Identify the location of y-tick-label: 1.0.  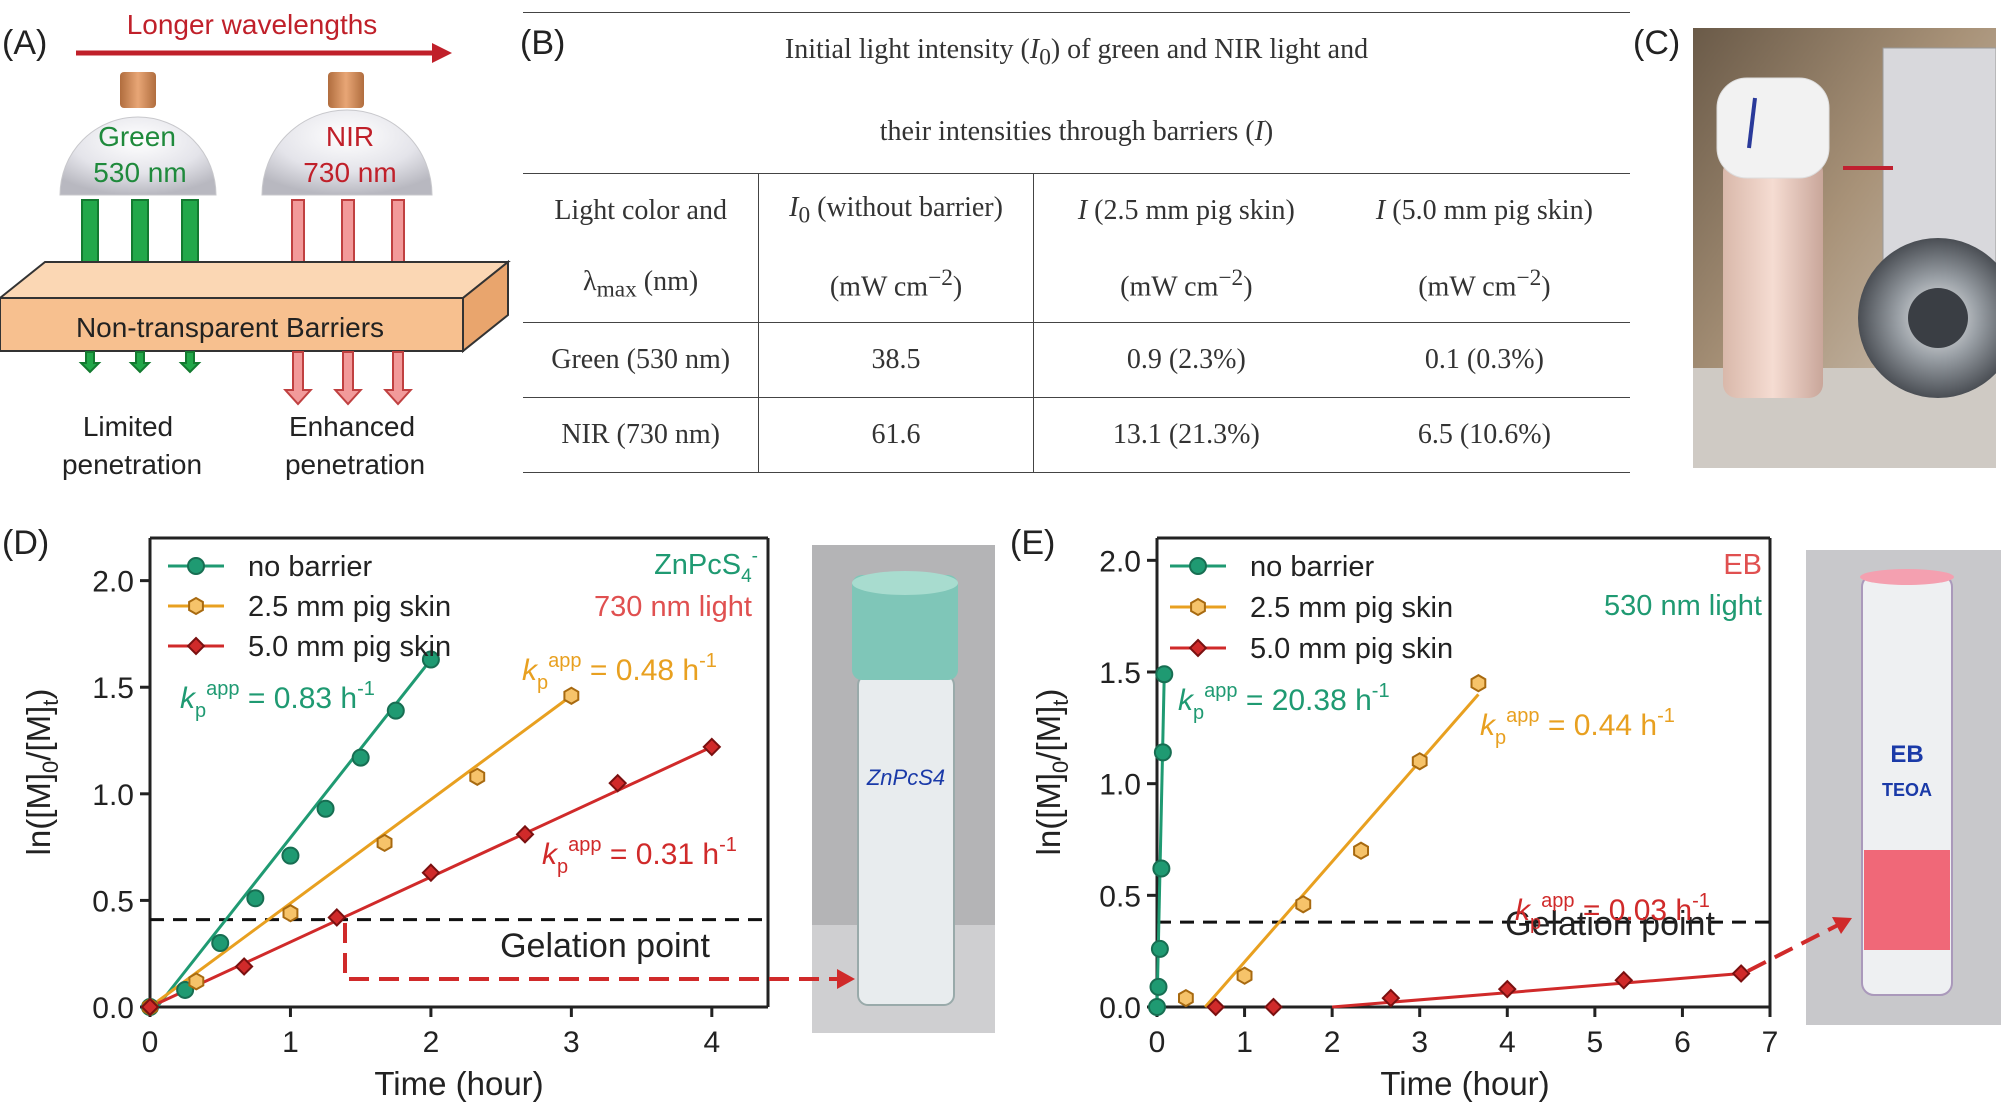
(113, 795).